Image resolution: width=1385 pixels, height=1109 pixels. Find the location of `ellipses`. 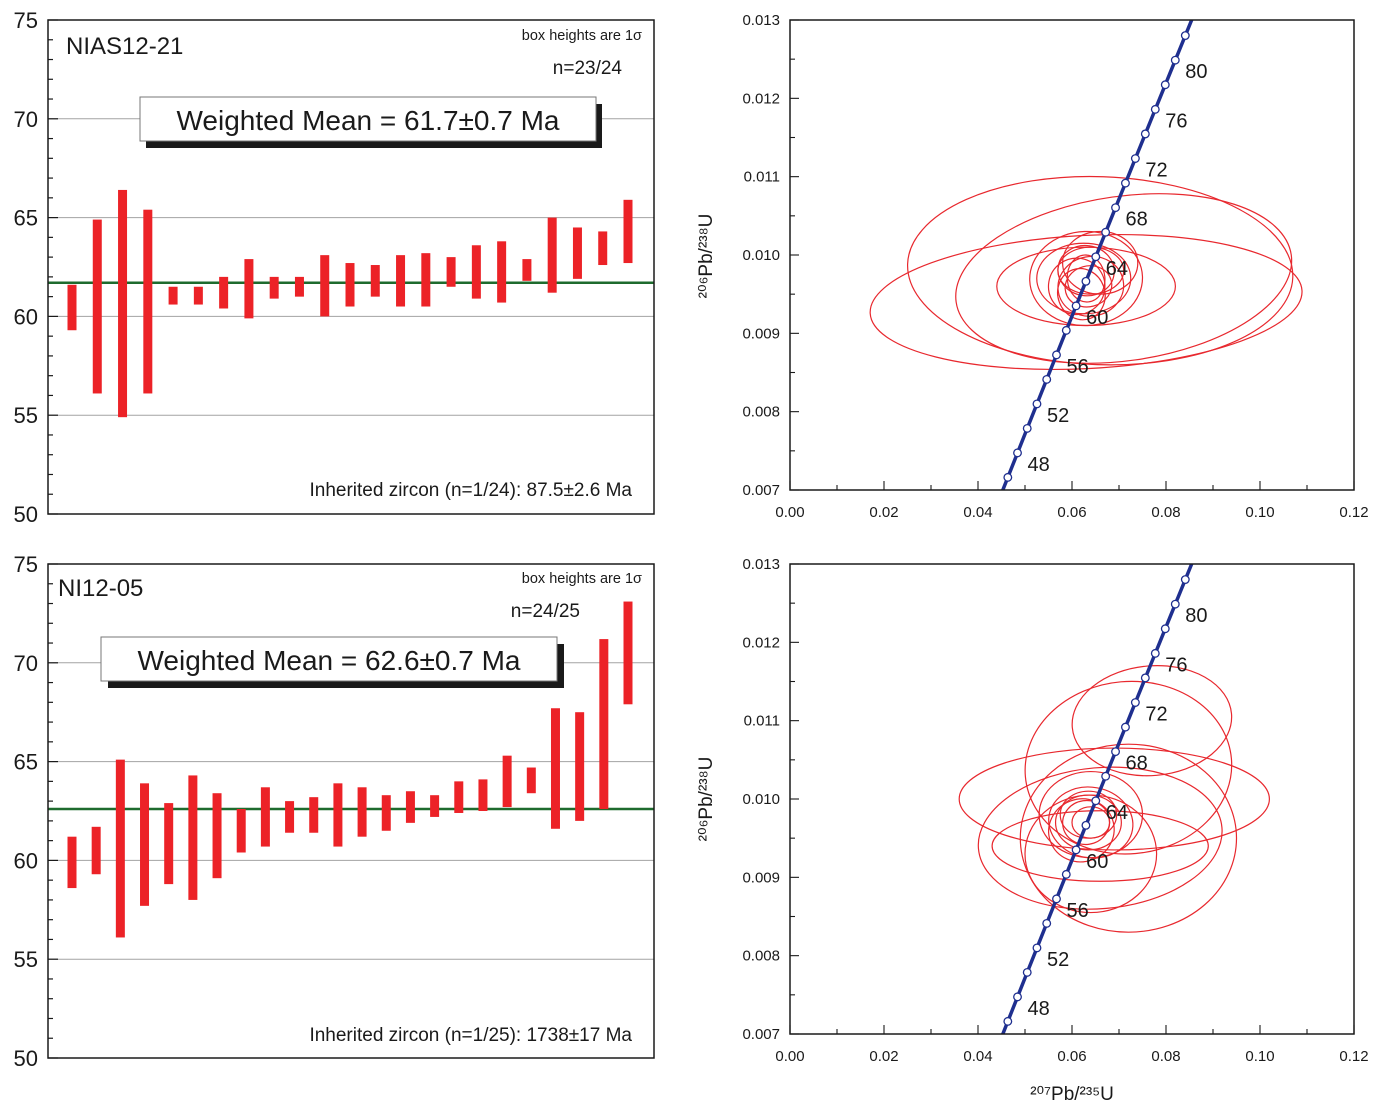

ellipses is located at coordinates (1114, 798).